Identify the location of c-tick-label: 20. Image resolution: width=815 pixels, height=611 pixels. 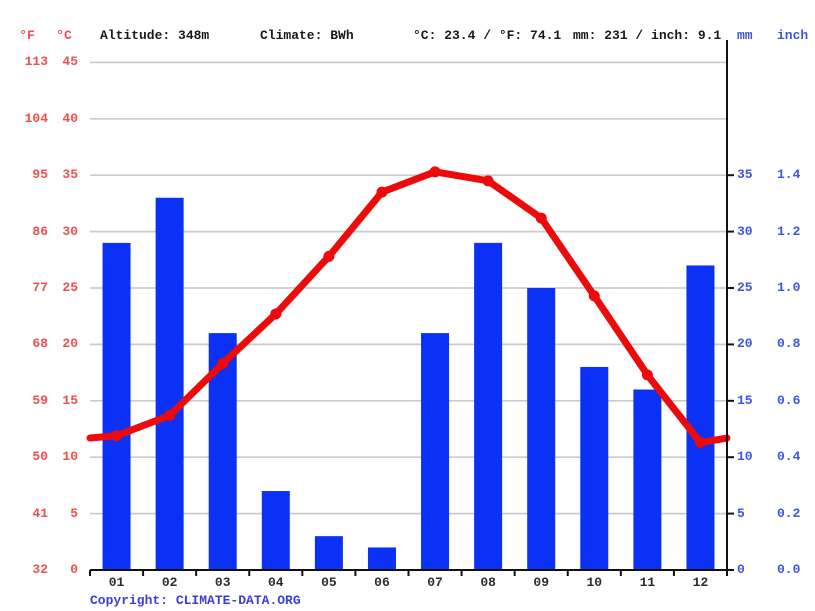
(70, 344).